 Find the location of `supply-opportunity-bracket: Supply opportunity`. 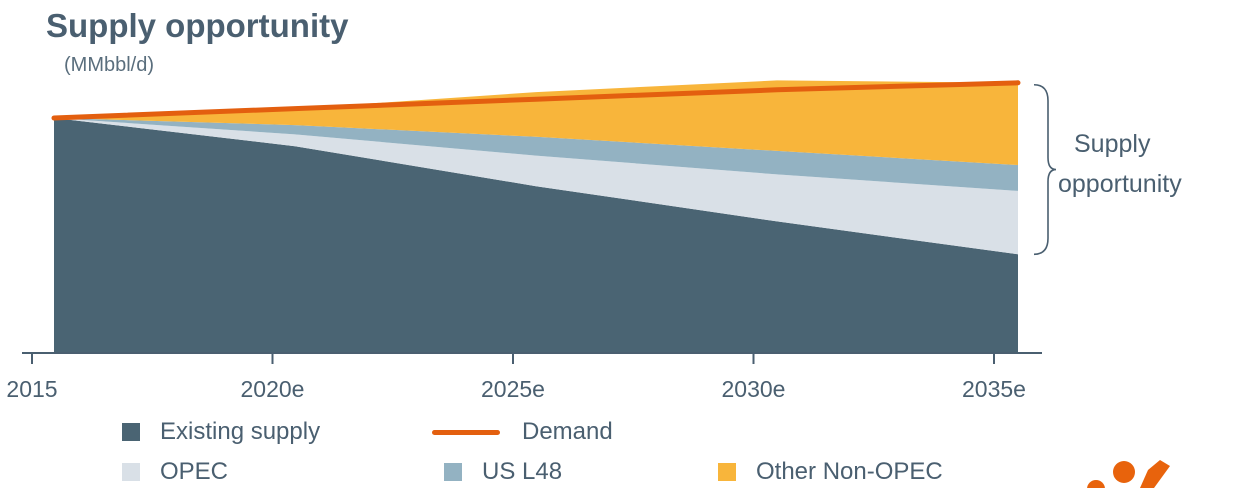

supply-opportunity-bracket: Supply opportunity is located at coordinates (1107, 169).